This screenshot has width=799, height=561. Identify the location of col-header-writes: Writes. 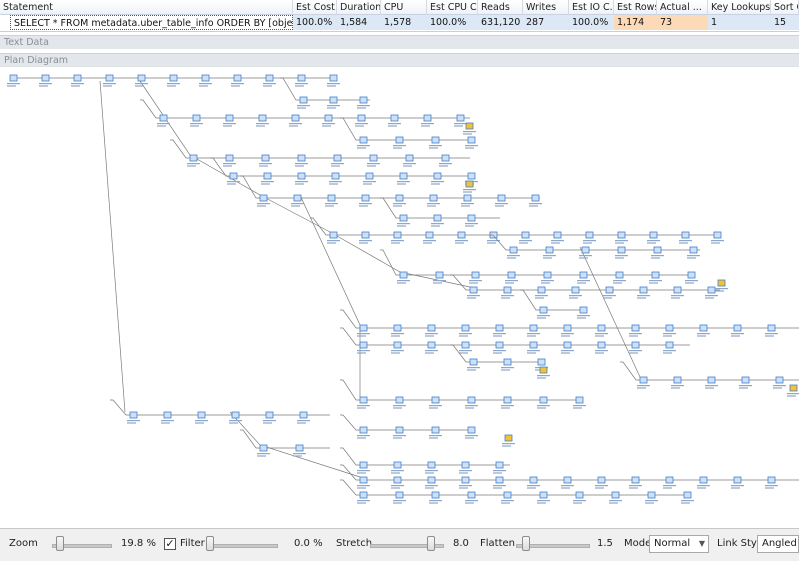
(546, 7).